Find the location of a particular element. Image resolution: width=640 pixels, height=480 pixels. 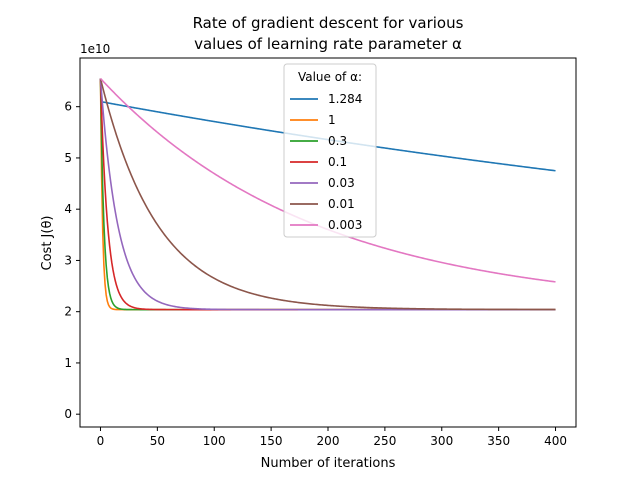

legend-label: 1.284 is located at coordinates (345, 99).